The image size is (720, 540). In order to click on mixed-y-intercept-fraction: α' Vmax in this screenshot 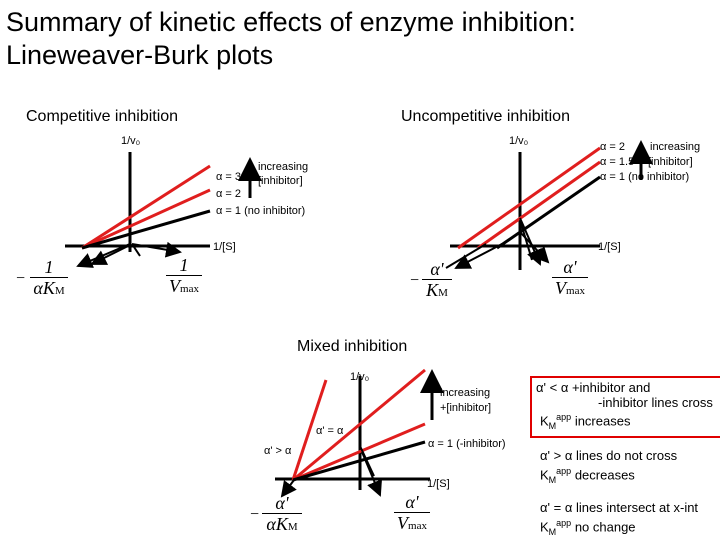, I will do `click(412, 514)`.